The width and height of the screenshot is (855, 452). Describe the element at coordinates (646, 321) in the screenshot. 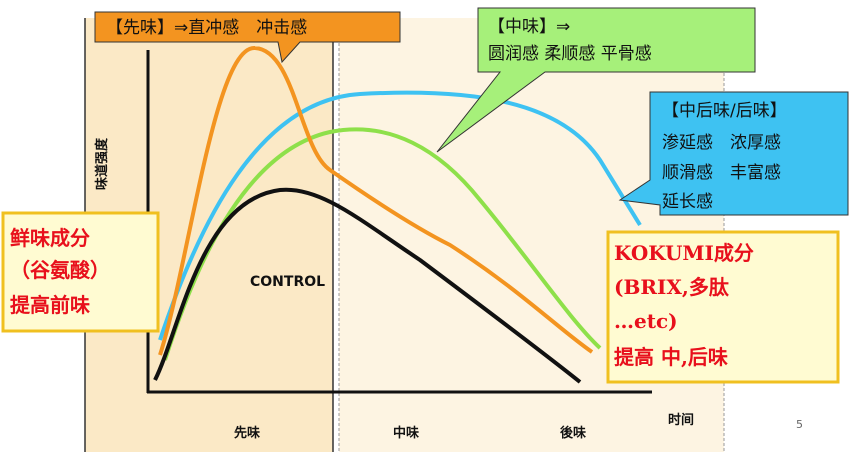

I see `box-text: …etc)` at that location.